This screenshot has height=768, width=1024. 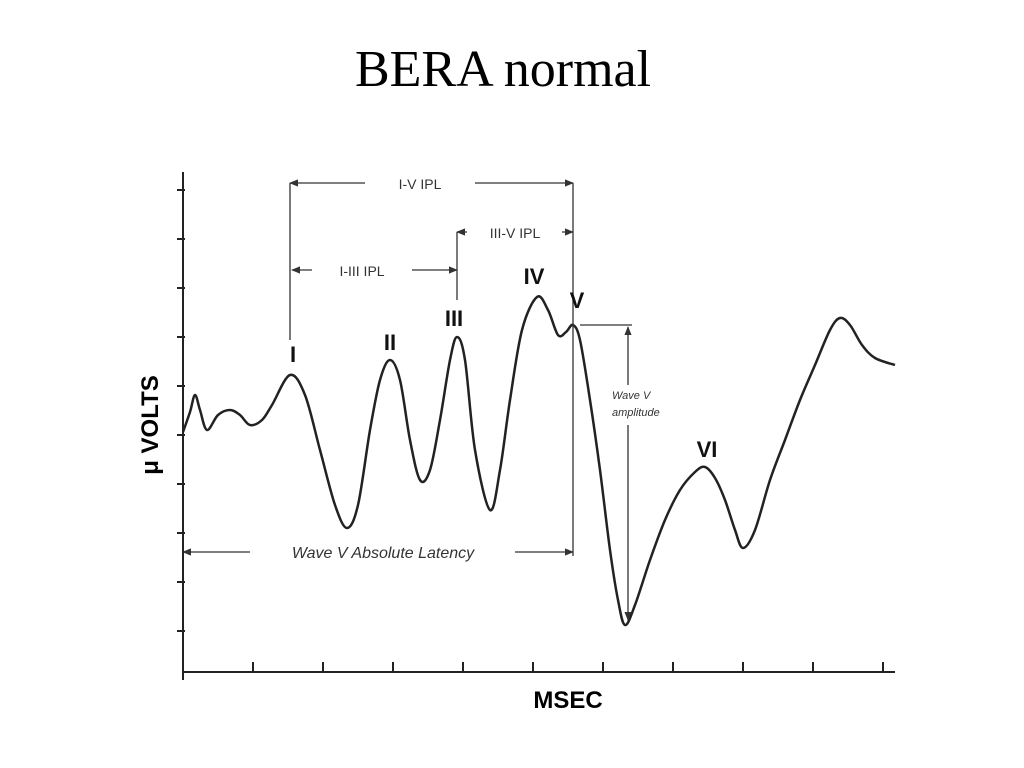 What do you see at coordinates (390, 342) in the screenshot?
I see `peak-label: II` at bounding box center [390, 342].